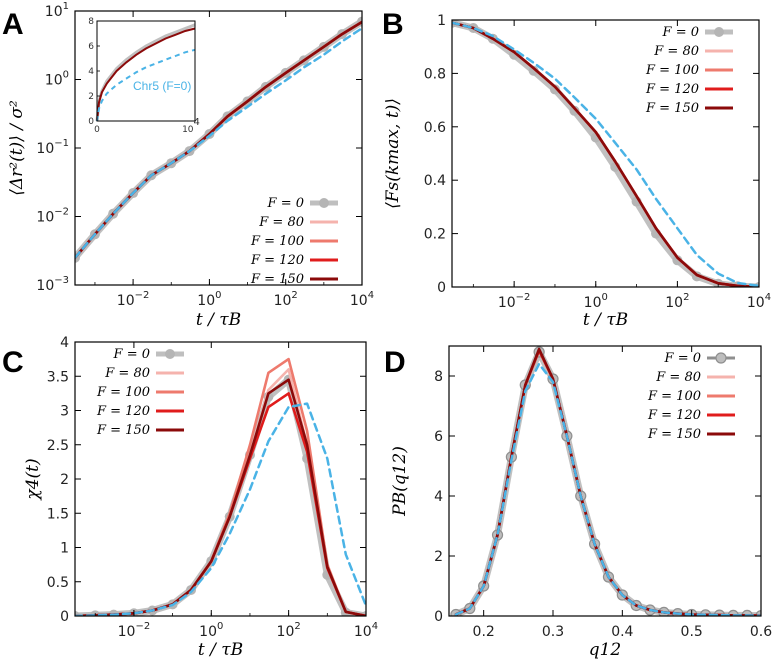 The image size is (775, 667). Describe the element at coordinates (438, 377) in the screenshot. I see `y-tick-label: 8` at that location.